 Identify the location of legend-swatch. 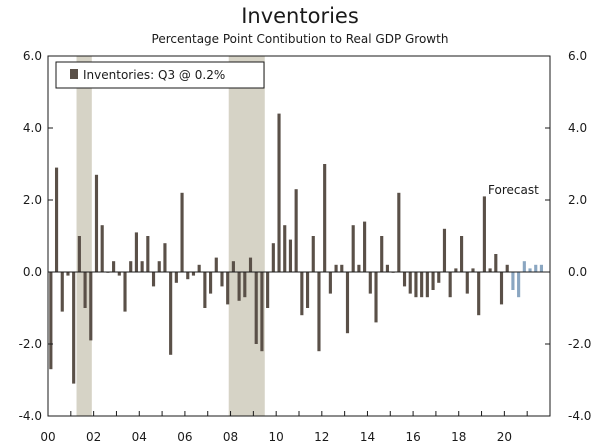
(74, 74).